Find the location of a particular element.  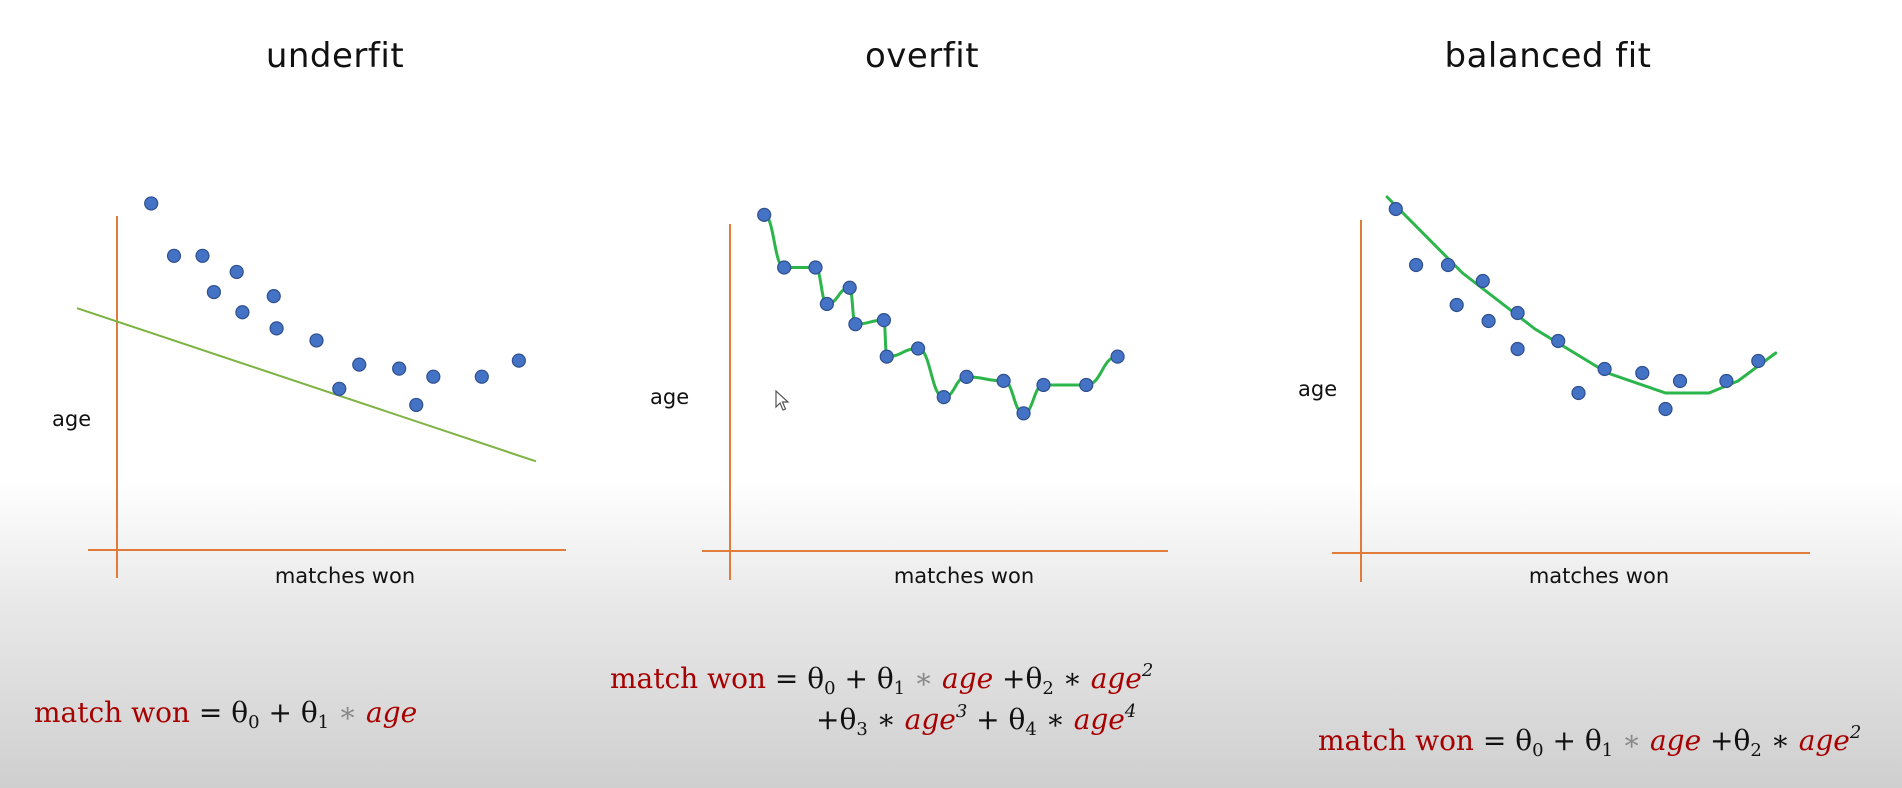

formula-superscript: 4 is located at coordinates (1130, 711).